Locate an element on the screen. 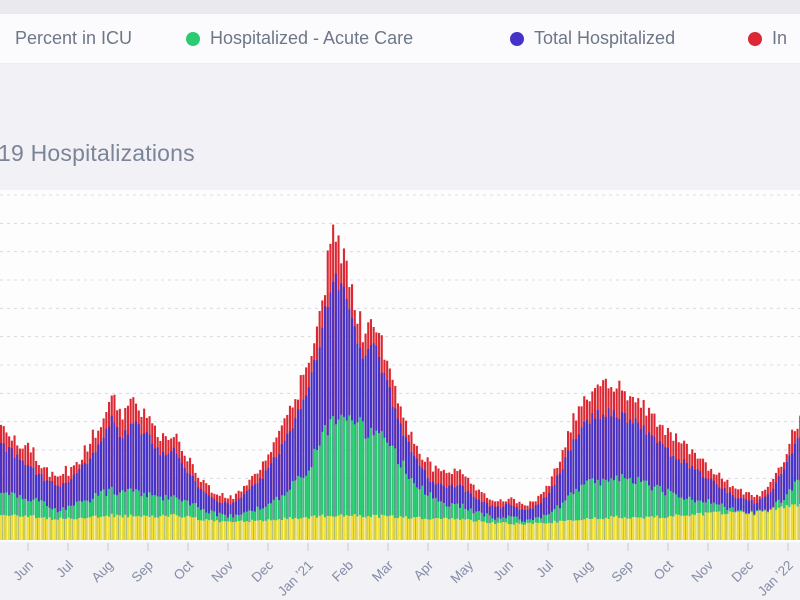  legend-item: Percent in ICU is located at coordinates (73, 38).